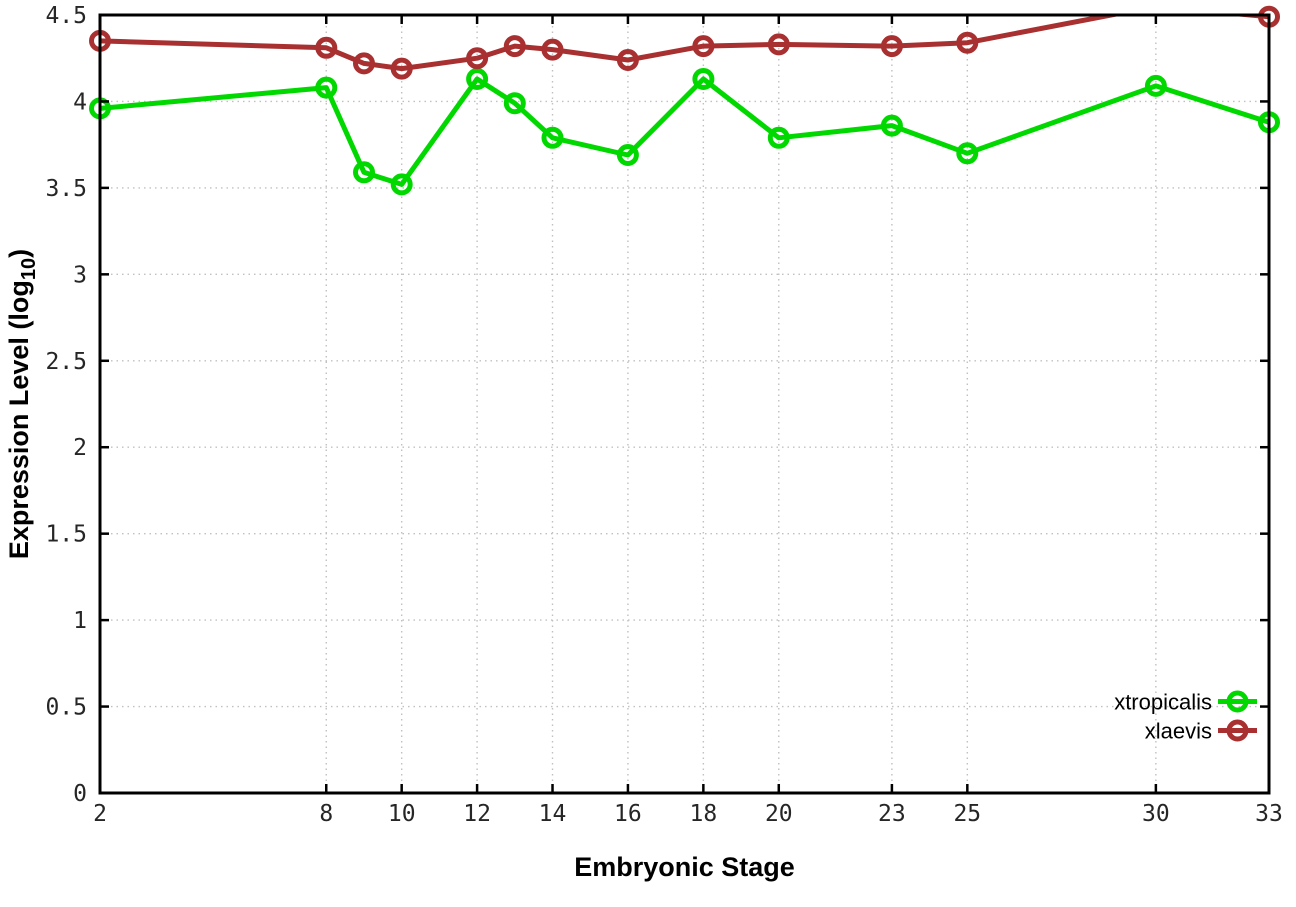 The height and width of the screenshot is (907, 1296). I want to click on legend-label: xlaevis, so click(1178, 731).